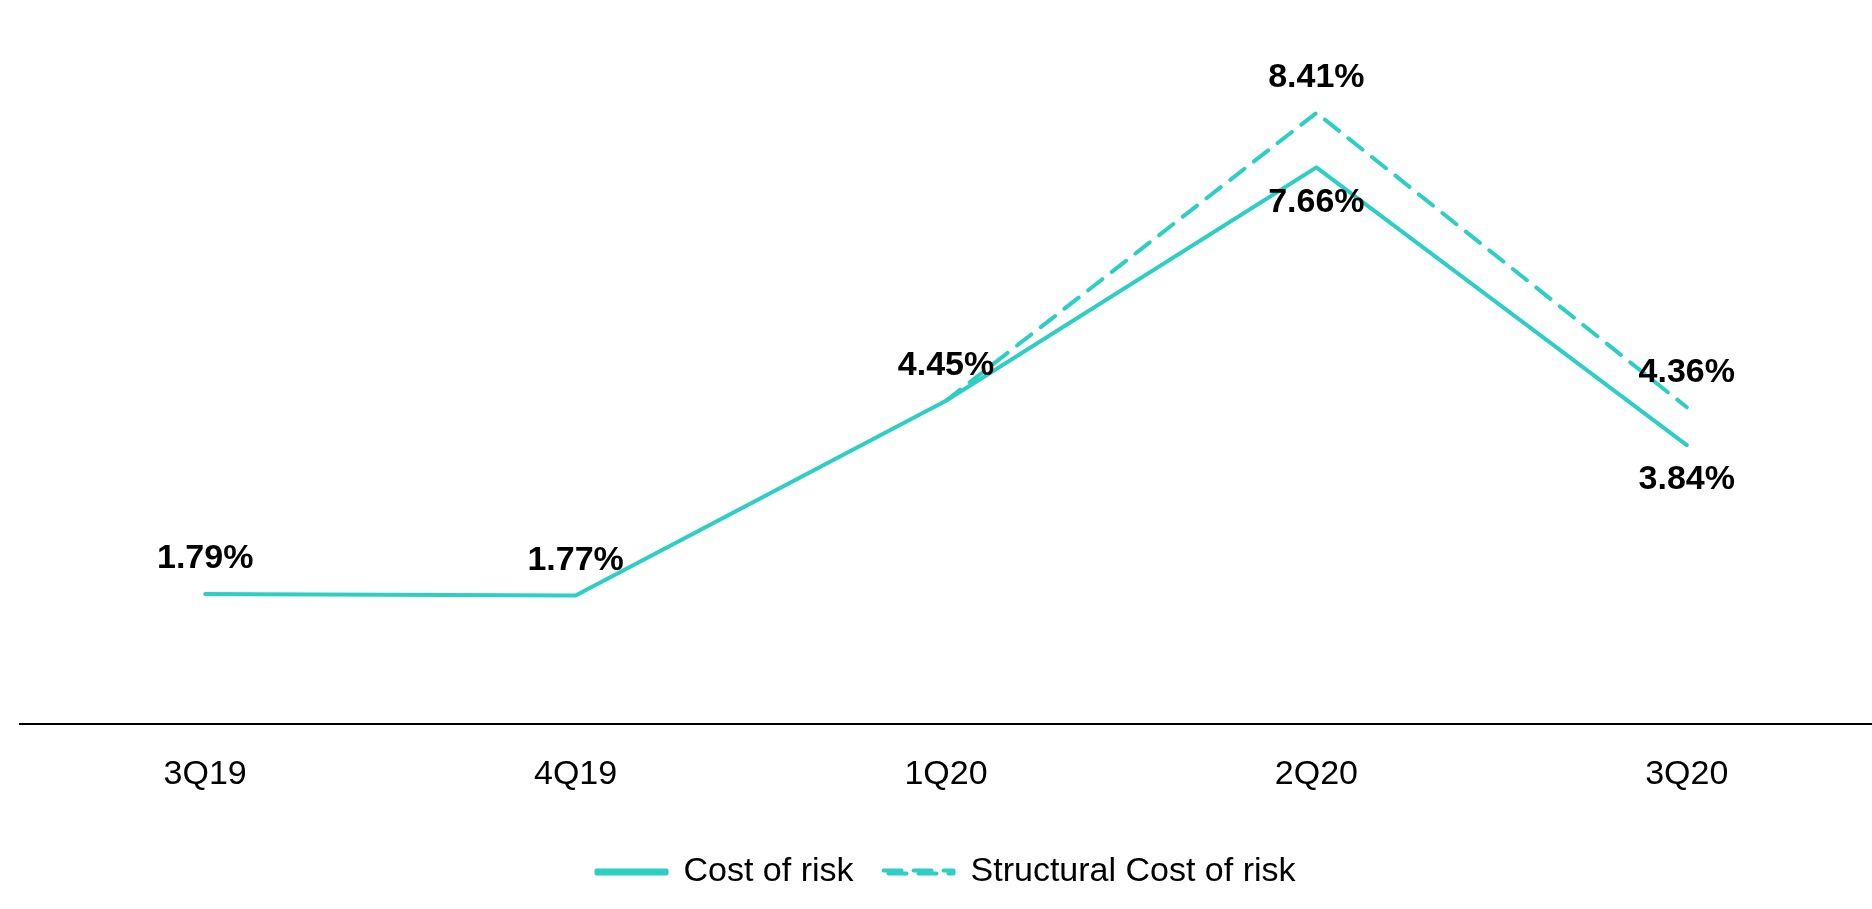 Image resolution: width=1872 pixels, height=909 pixels. I want to click on legend-label: Structural Cost of risk, so click(1133, 869).